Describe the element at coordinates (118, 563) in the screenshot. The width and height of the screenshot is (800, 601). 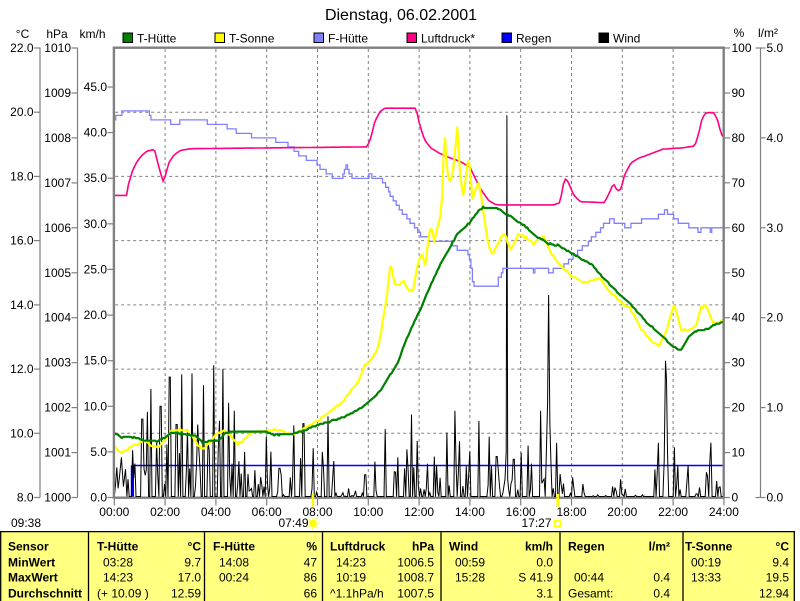
I see `svg-text: 03:28` at that location.